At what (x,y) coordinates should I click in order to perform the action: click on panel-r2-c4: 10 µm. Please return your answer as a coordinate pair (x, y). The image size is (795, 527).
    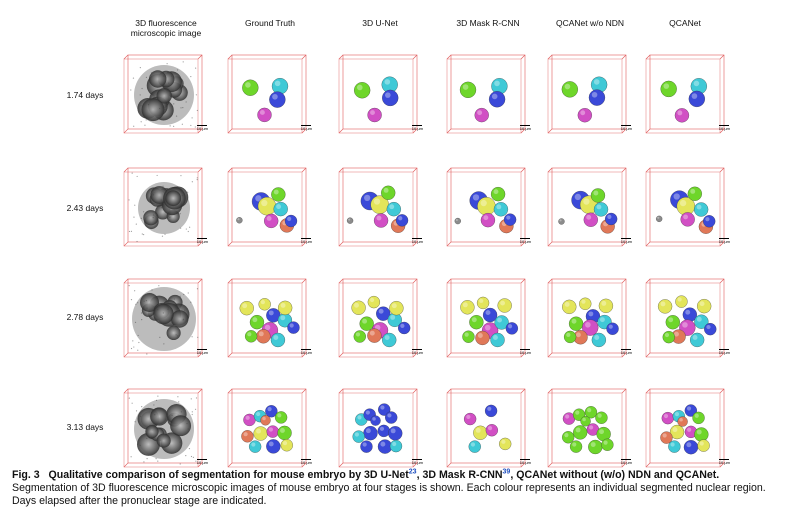
    Looking at the image, I should click on (589, 317).